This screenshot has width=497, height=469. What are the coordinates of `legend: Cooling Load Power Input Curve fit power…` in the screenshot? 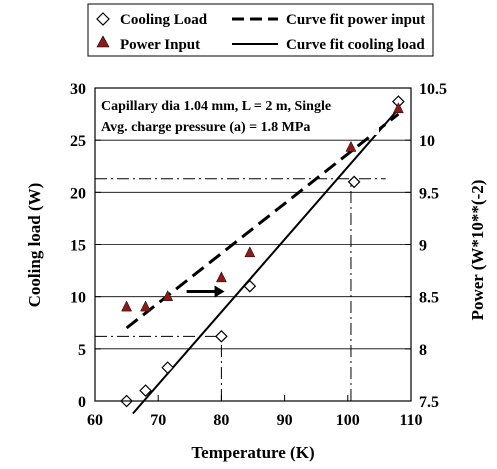 It's located at (260, 30).